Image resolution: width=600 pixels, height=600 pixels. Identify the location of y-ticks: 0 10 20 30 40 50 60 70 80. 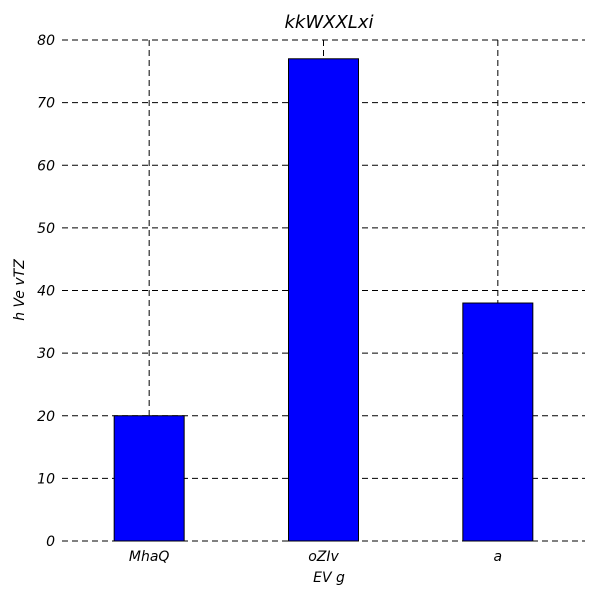
(46, 291).